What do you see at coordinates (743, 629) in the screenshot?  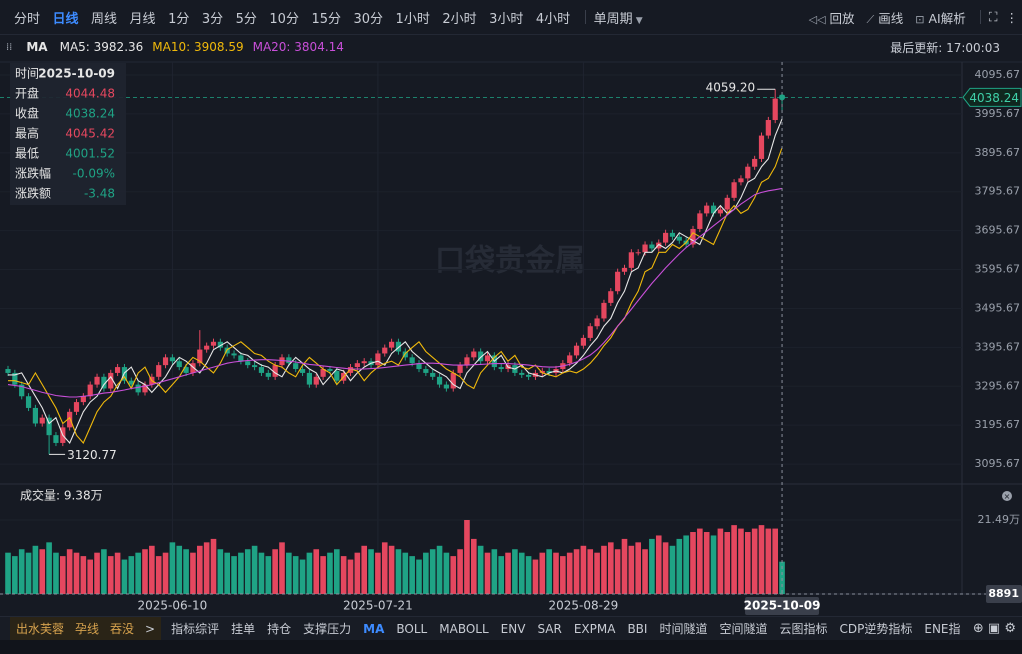 I see `indicator-tab: 空间隧道` at bounding box center [743, 629].